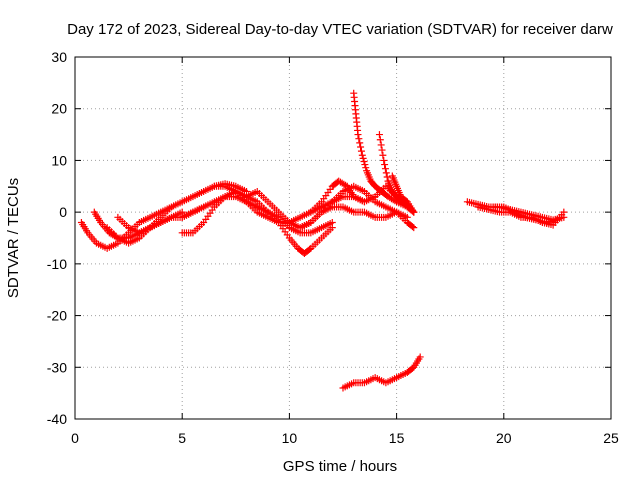 The width and height of the screenshot is (640, 480). I want to click on x-axis-label: GPS time / hours, so click(340, 466).